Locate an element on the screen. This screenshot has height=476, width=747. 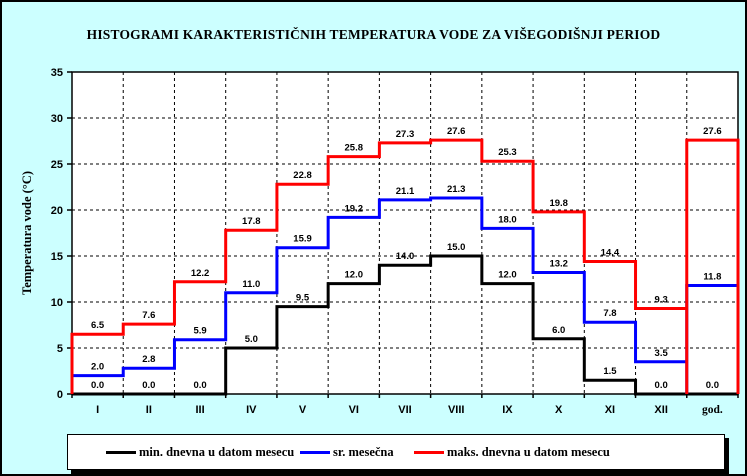
svg-text: XII is located at coordinates (660, 410).